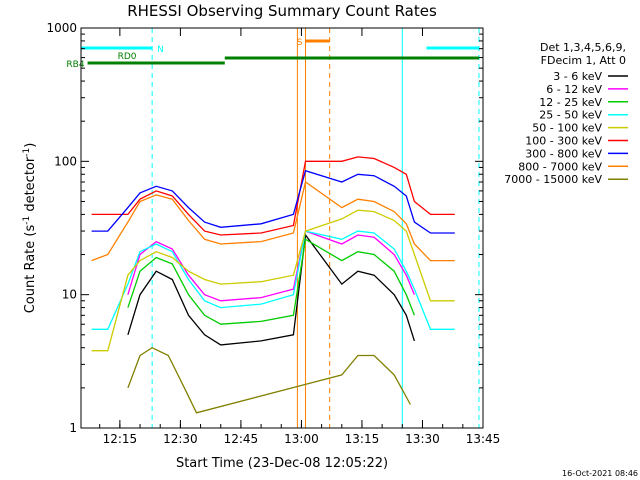 Image resolution: width=640 pixels, height=480 pixels. What do you see at coordinates (563, 141) in the screenshot?
I see `legend-label-5: 100 - 300 keV` at bounding box center [563, 141].